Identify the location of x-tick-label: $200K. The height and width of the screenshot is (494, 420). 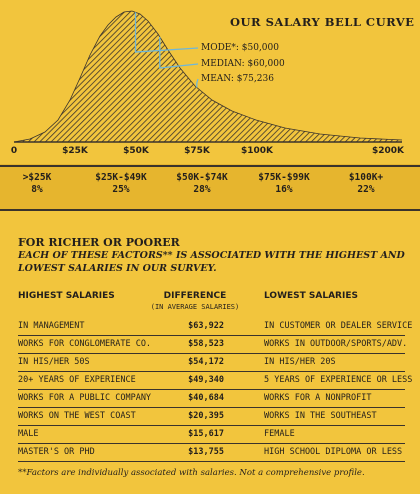
(388, 151).